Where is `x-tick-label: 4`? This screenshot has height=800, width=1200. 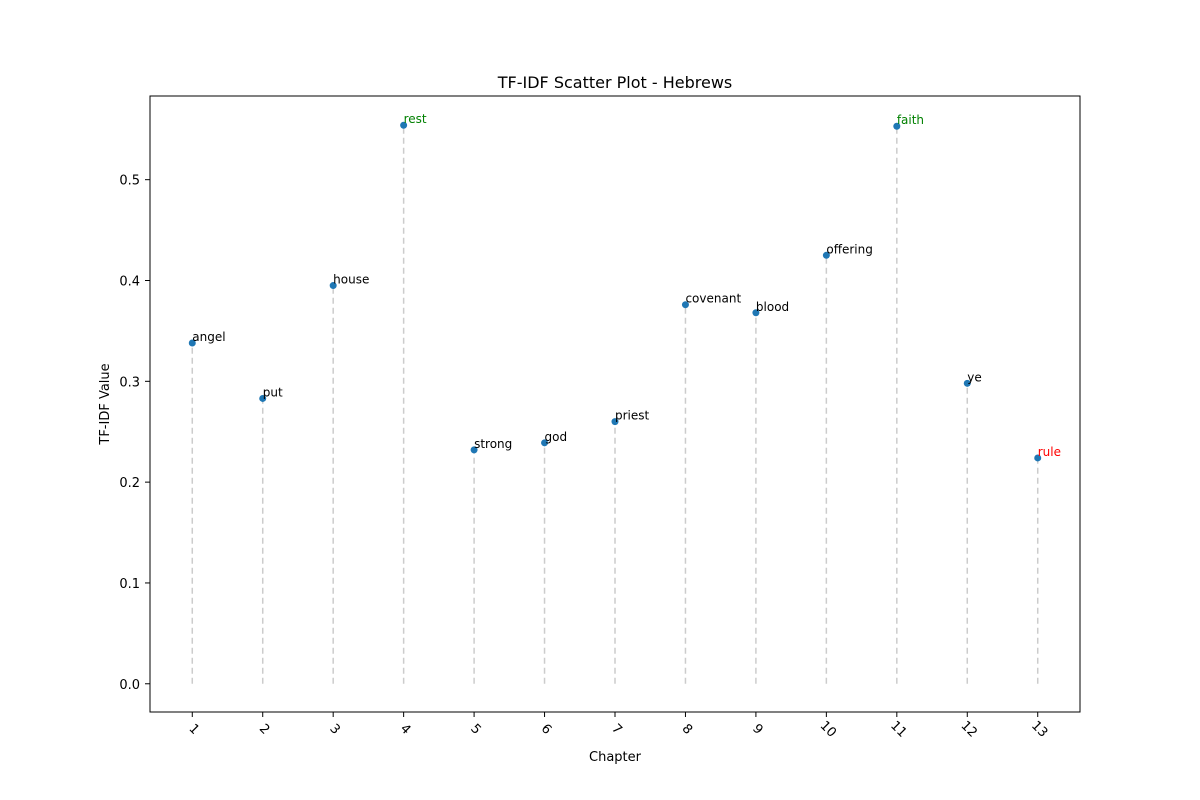
x-tick-label: 4 is located at coordinates (405, 729).